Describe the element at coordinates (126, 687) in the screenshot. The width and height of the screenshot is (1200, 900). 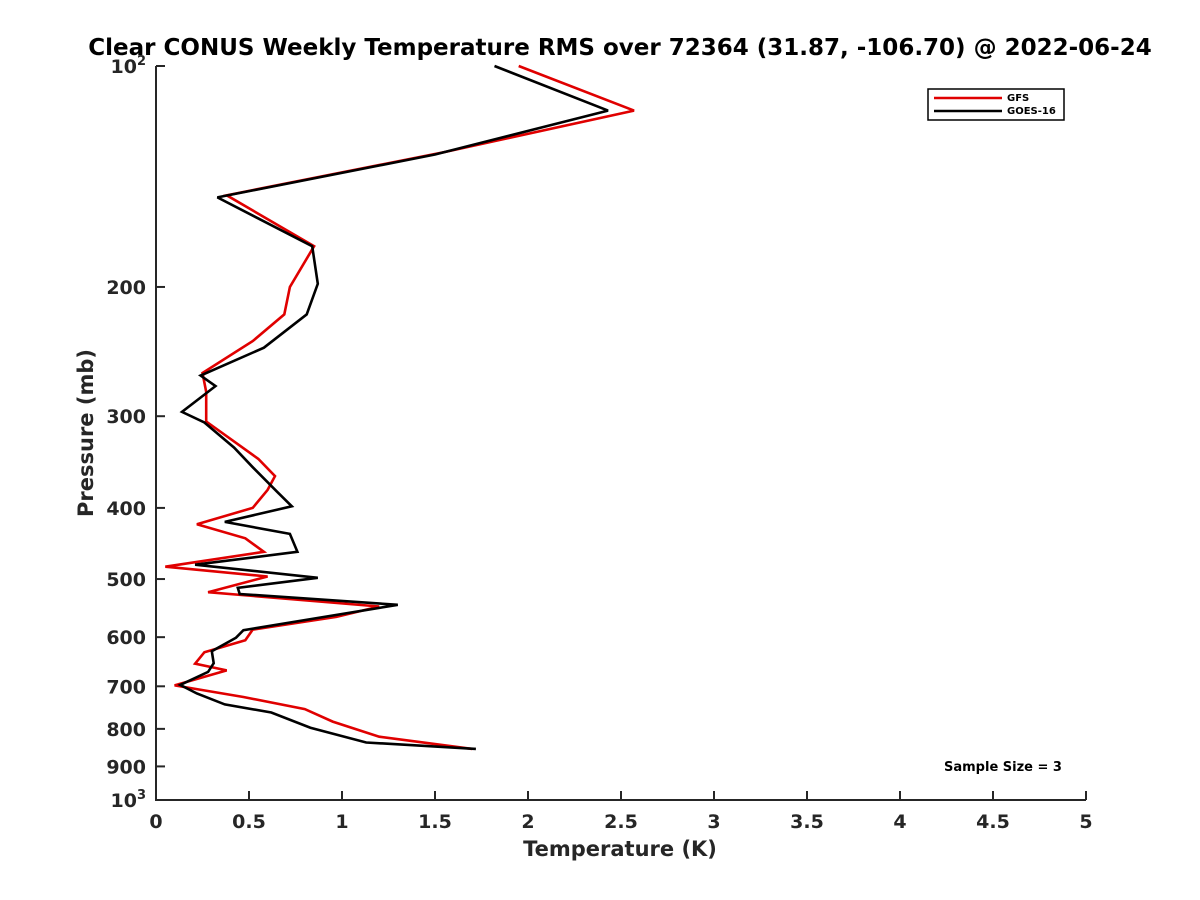
I see `y-tick-label: 700` at that location.